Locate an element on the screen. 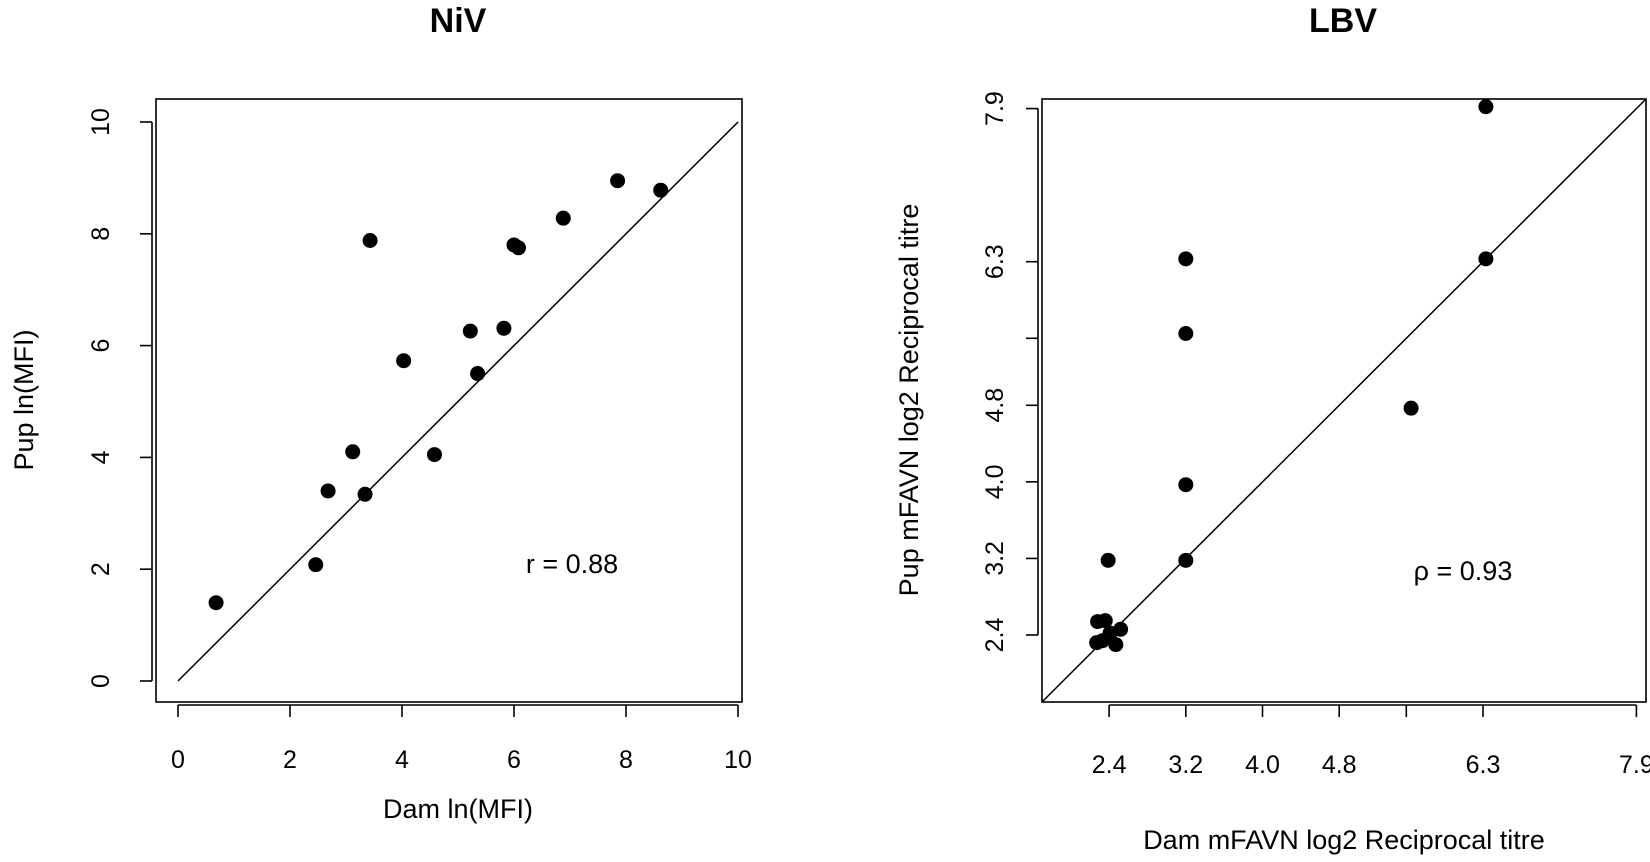  niv-title: NiV is located at coordinates (458, 21).